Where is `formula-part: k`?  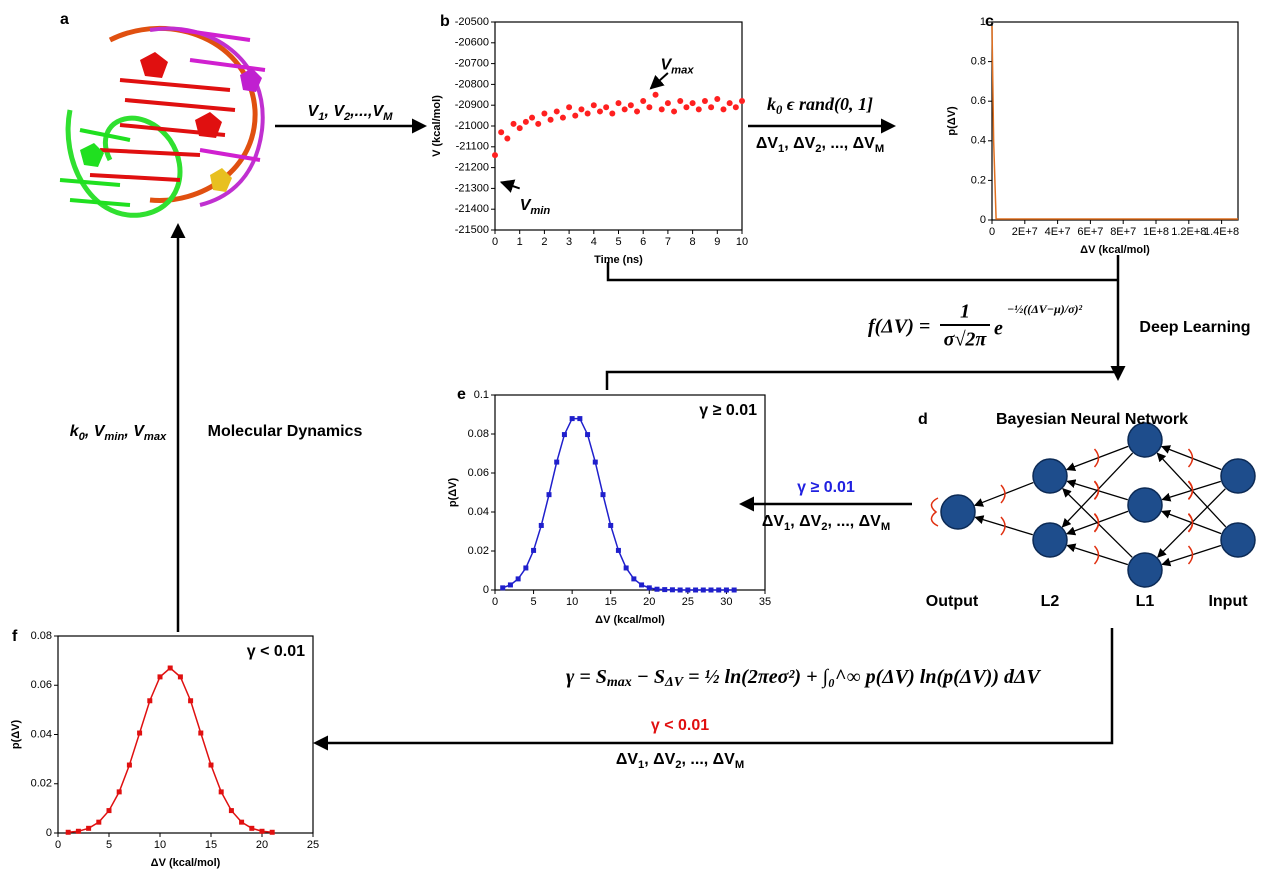
formula-part: k is located at coordinates (771, 104).